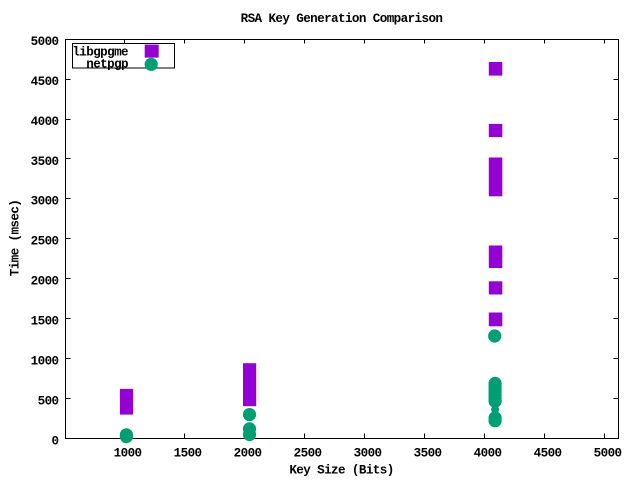  I want to click on svg-text: 0, so click(55, 441).